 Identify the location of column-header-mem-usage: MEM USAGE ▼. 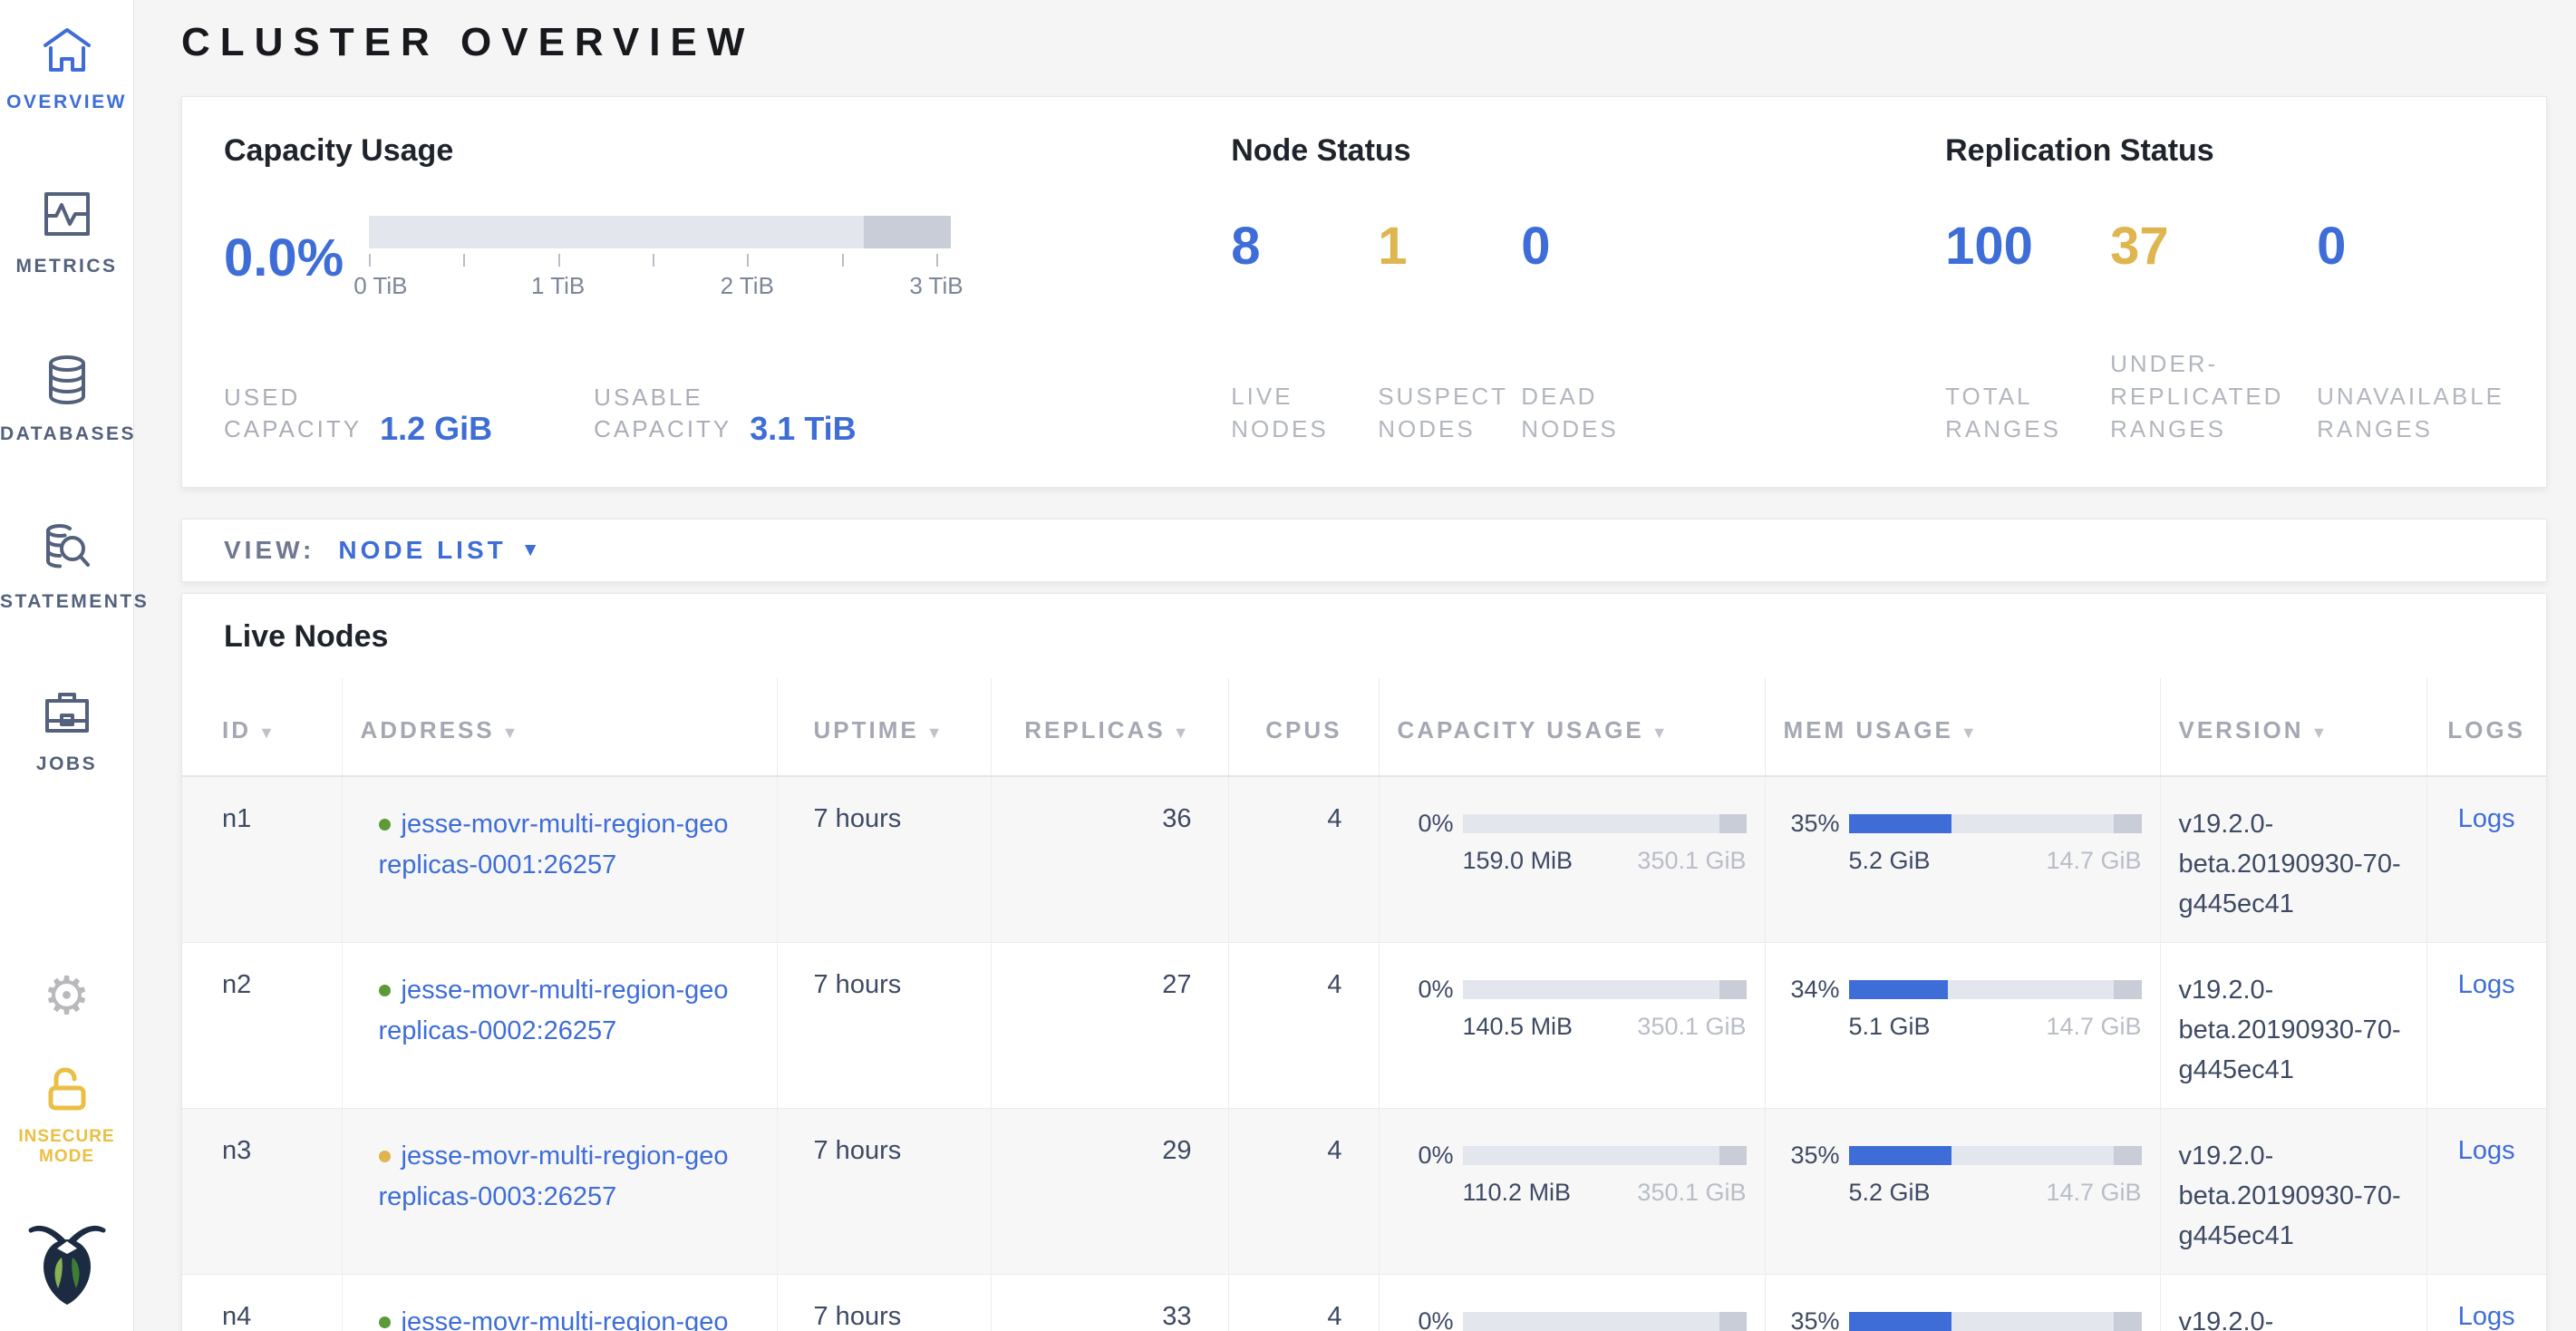
(1963, 728).